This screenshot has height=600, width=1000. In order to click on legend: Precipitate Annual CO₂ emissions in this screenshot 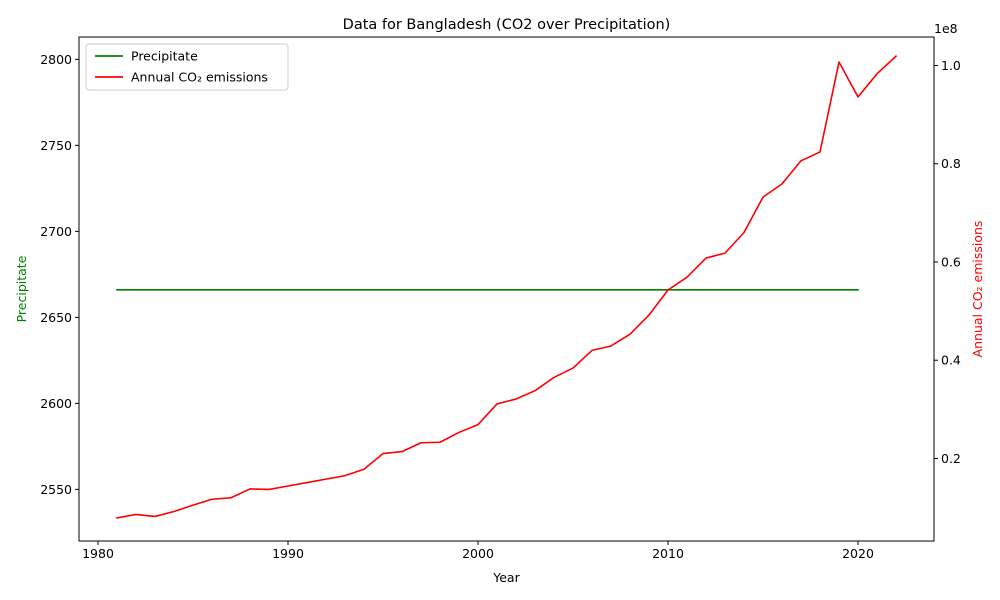, I will do `click(187, 67)`.